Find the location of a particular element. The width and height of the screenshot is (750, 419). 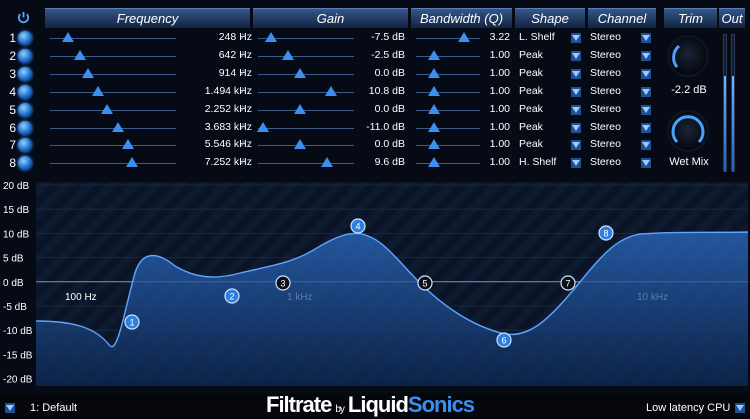

gain-value: 10.8 dB is located at coordinates (386, 90).